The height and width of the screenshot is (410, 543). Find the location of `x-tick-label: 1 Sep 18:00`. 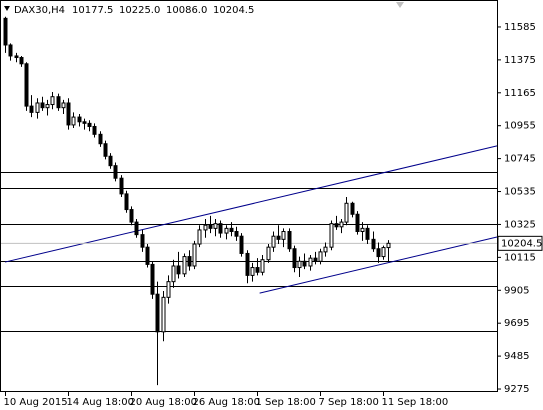

x-tick-label: 1 Sep 18:00 is located at coordinates (286, 402).